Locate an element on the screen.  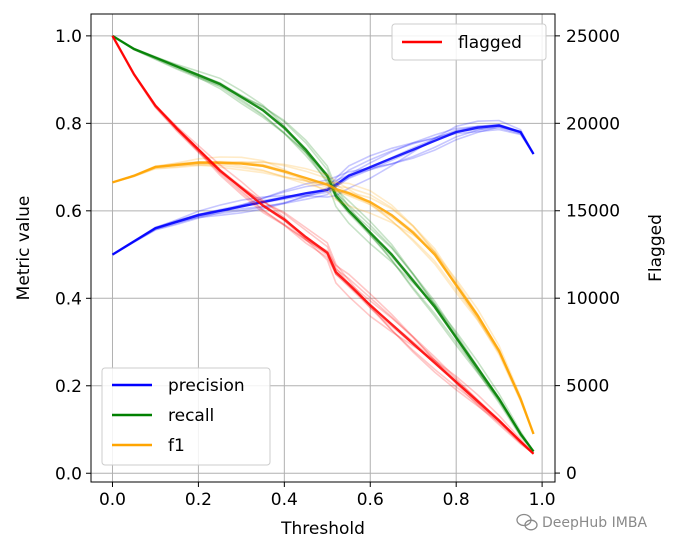
y2-tick-label: 15000 is located at coordinates (593, 212).